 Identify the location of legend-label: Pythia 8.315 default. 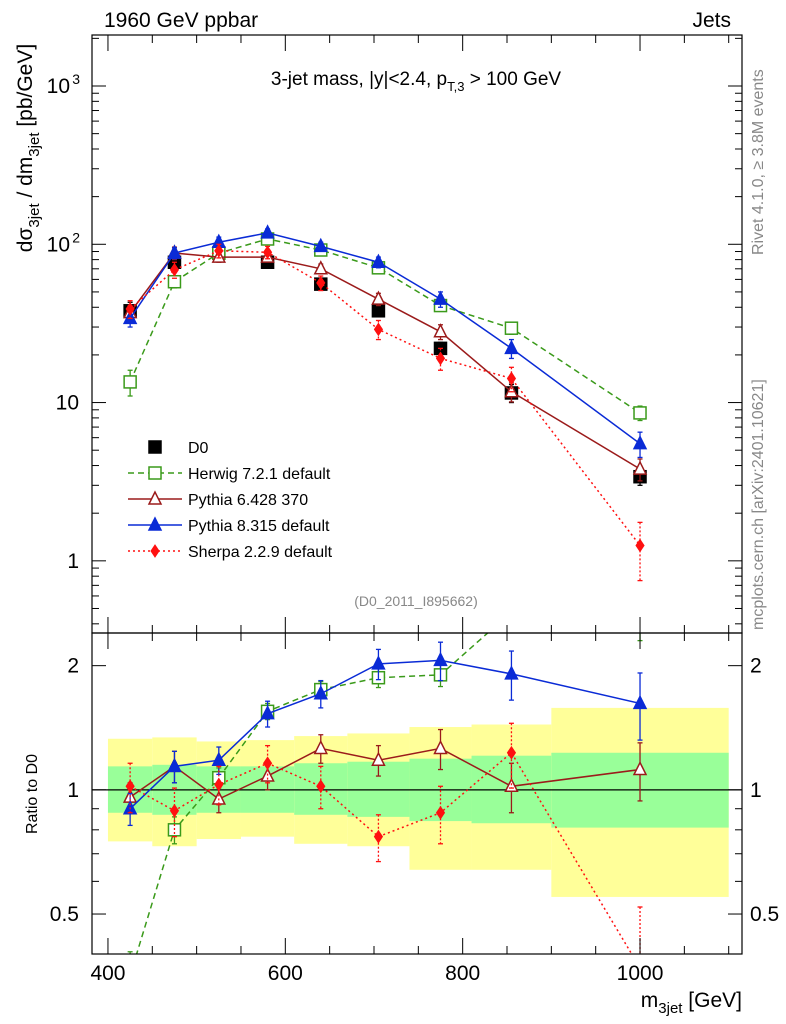
(259, 526).